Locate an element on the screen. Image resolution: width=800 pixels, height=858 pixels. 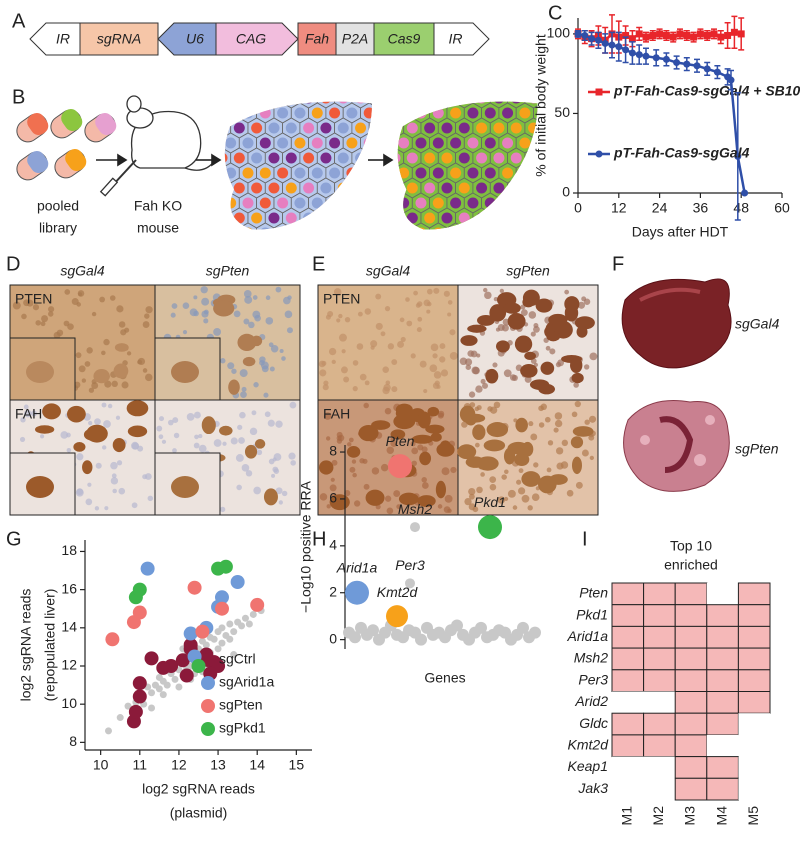
column-label: sgGal4 is located at coordinates (82, 271).